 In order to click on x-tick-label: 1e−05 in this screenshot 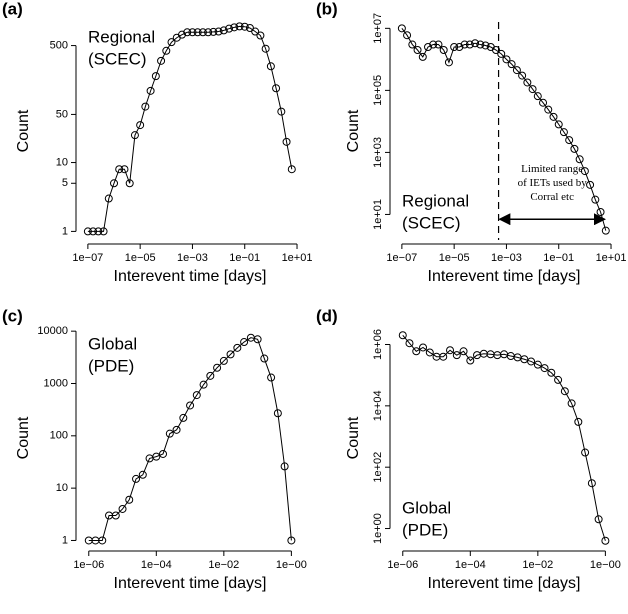, I will do `click(140, 258)`.